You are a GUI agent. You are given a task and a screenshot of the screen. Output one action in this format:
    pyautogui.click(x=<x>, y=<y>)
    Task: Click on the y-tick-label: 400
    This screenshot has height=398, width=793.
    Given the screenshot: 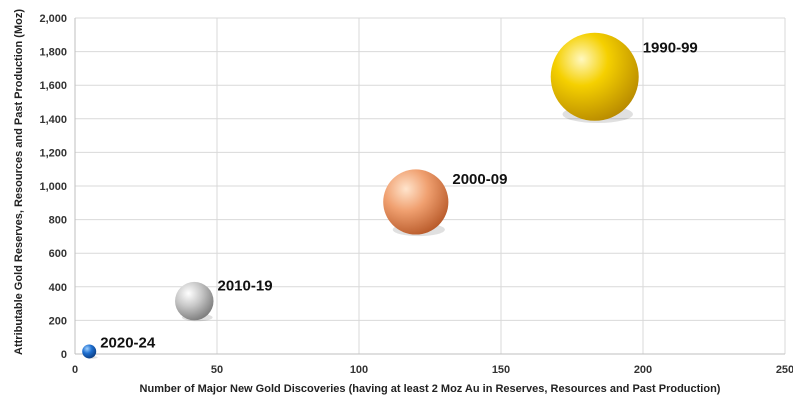 What is the action you would take?
    pyautogui.click(x=58, y=288)
    